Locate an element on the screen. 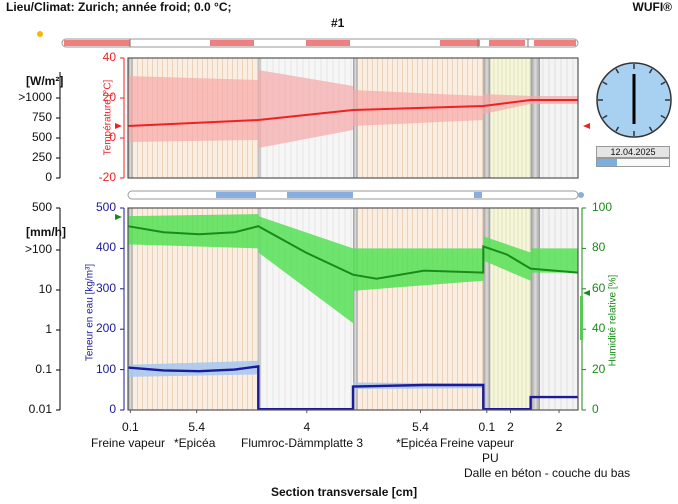 This screenshot has width=678, height=504. layer-name-flumroc: Flumroc-Dämmplatte 3 is located at coordinates (302, 443).